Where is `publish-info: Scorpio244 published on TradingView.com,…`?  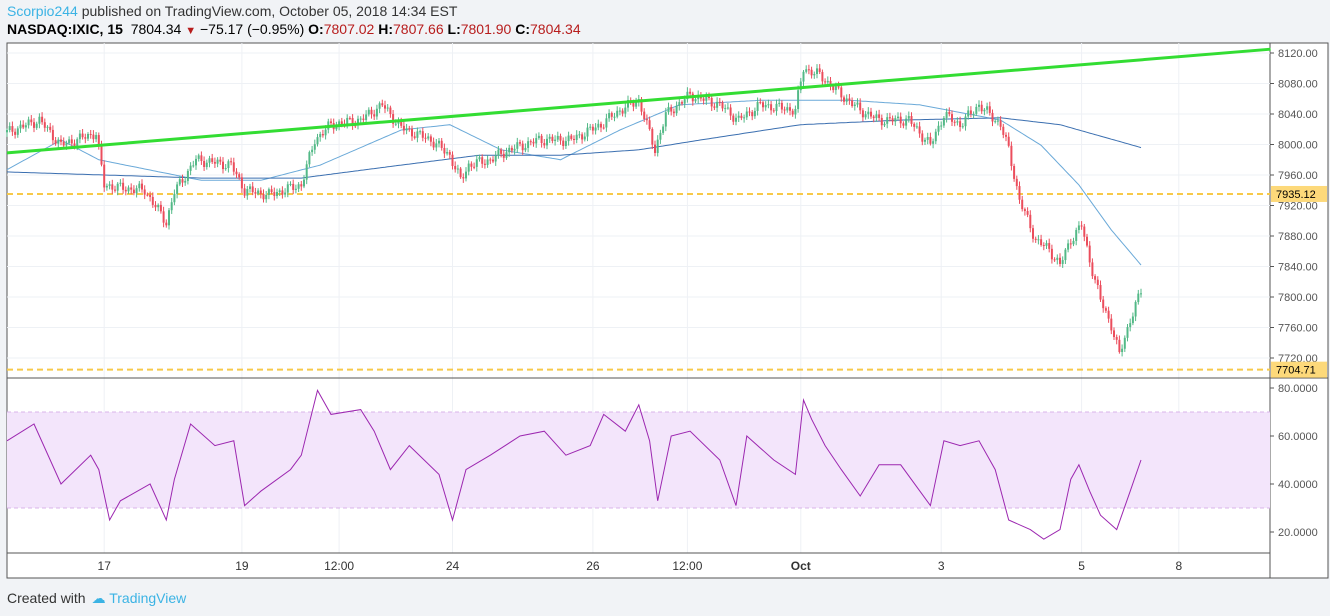
publish-info: Scorpio244 published on TradingView.com,… is located at coordinates (232, 11).